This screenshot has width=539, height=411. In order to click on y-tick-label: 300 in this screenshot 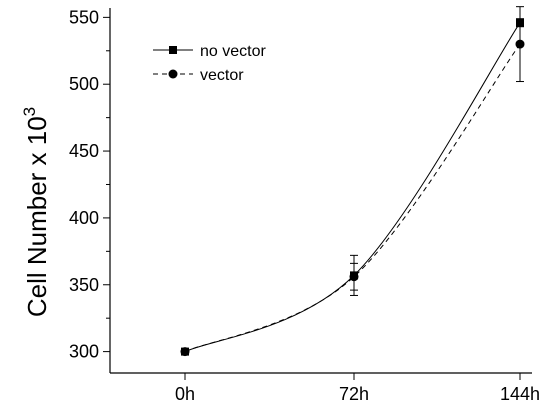, I will do `click(84, 352)`.